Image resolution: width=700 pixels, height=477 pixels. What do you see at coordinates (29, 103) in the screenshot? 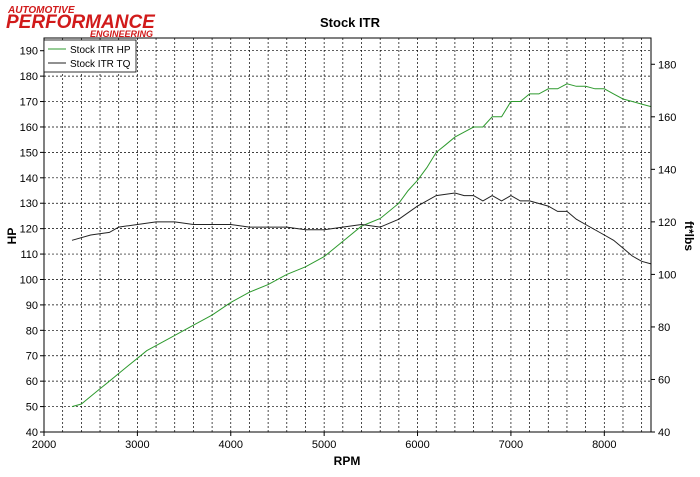
I see `y-tick-label: 170` at bounding box center [29, 103].